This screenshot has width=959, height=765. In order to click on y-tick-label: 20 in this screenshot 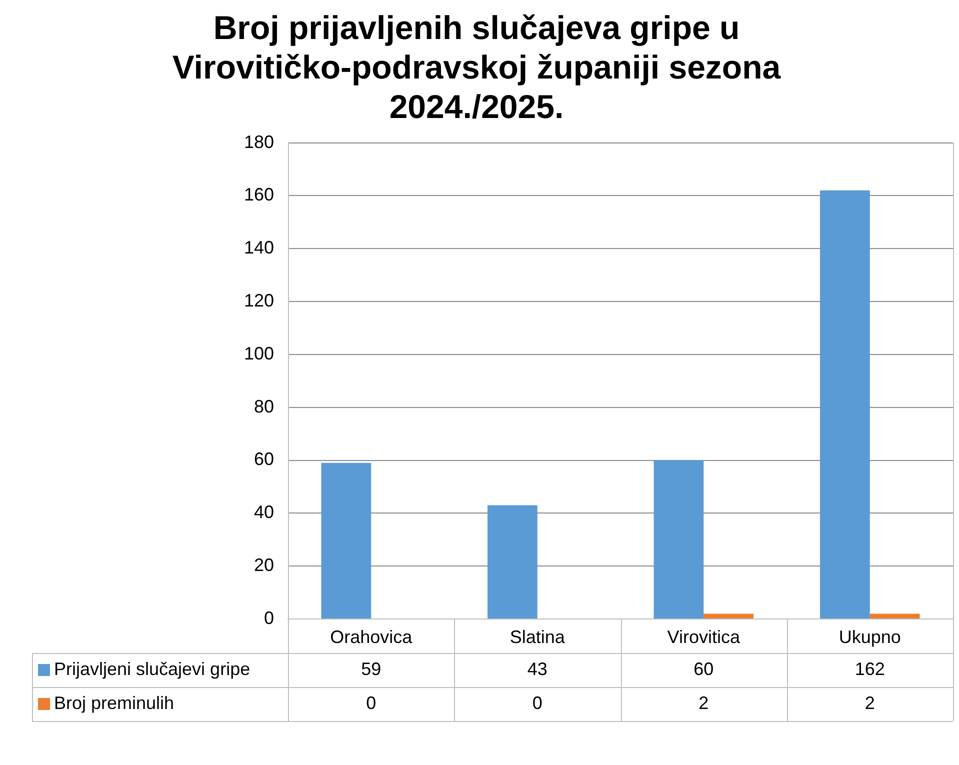, I will do `click(264, 565)`.